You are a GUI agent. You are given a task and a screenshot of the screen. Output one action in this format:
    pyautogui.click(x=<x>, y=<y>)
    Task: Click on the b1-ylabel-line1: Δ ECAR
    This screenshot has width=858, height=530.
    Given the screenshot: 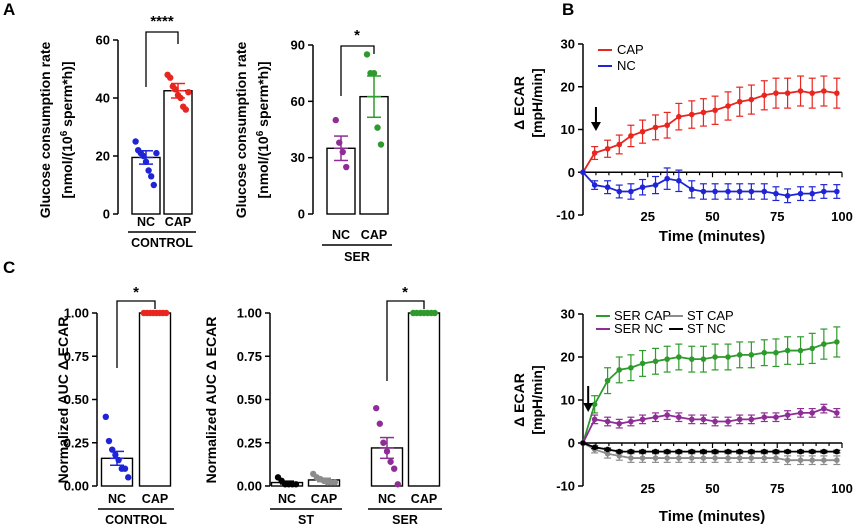 What is the action you would take?
    pyautogui.click(x=519, y=103)
    